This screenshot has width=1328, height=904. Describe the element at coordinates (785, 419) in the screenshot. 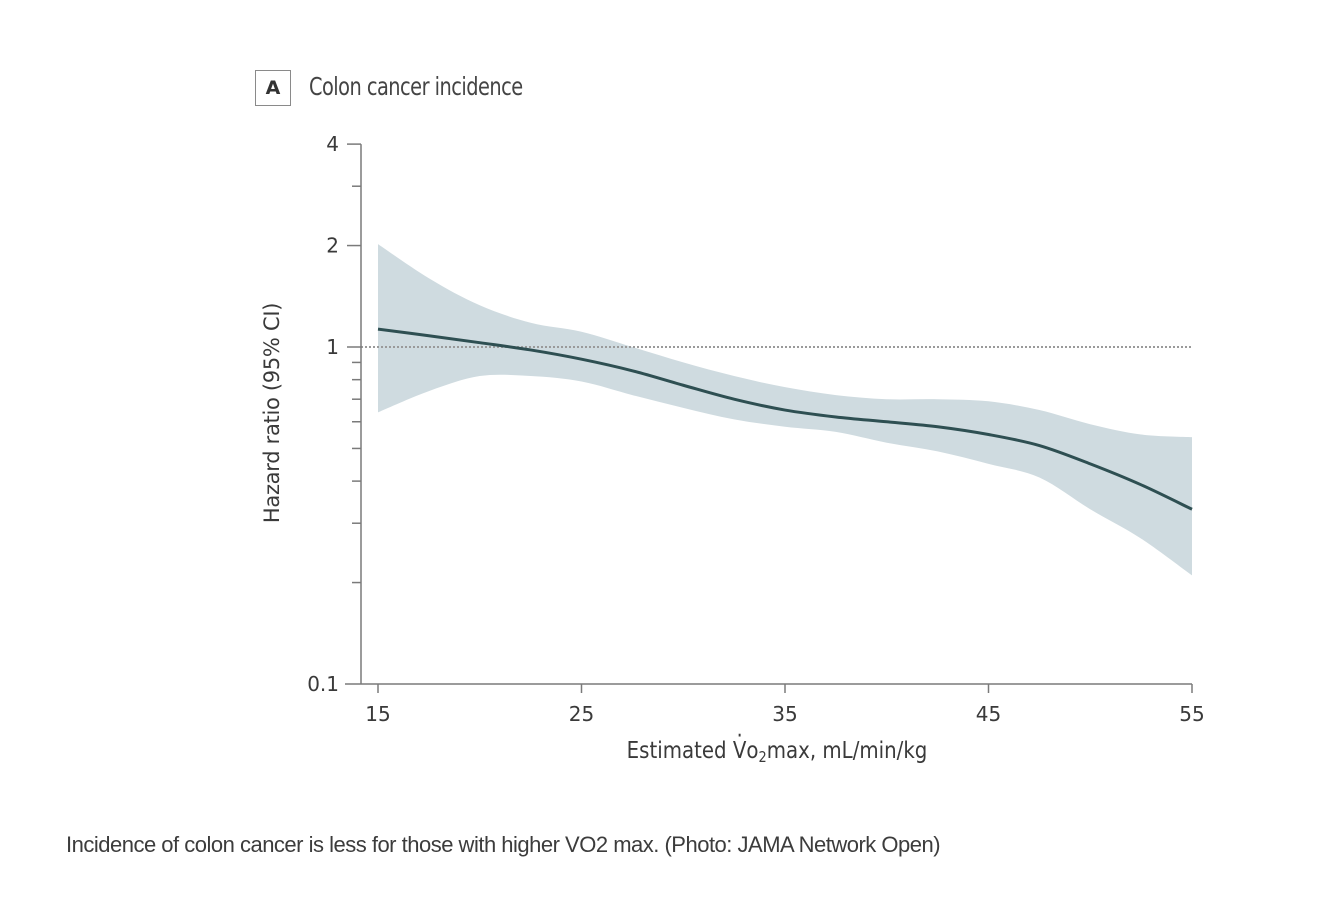

I see `hazard-ratio-line` at that location.